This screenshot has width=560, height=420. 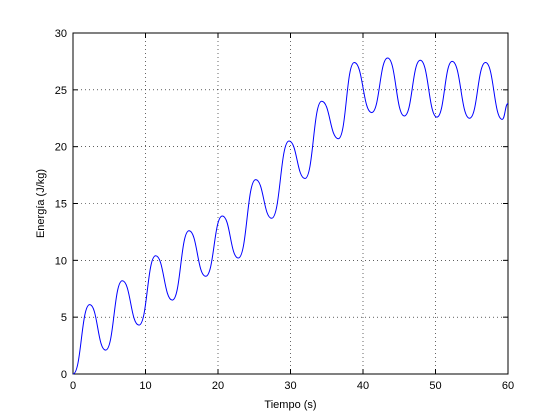 What do you see at coordinates (61, 34) in the screenshot?
I see `y-tick-label: 30` at bounding box center [61, 34].